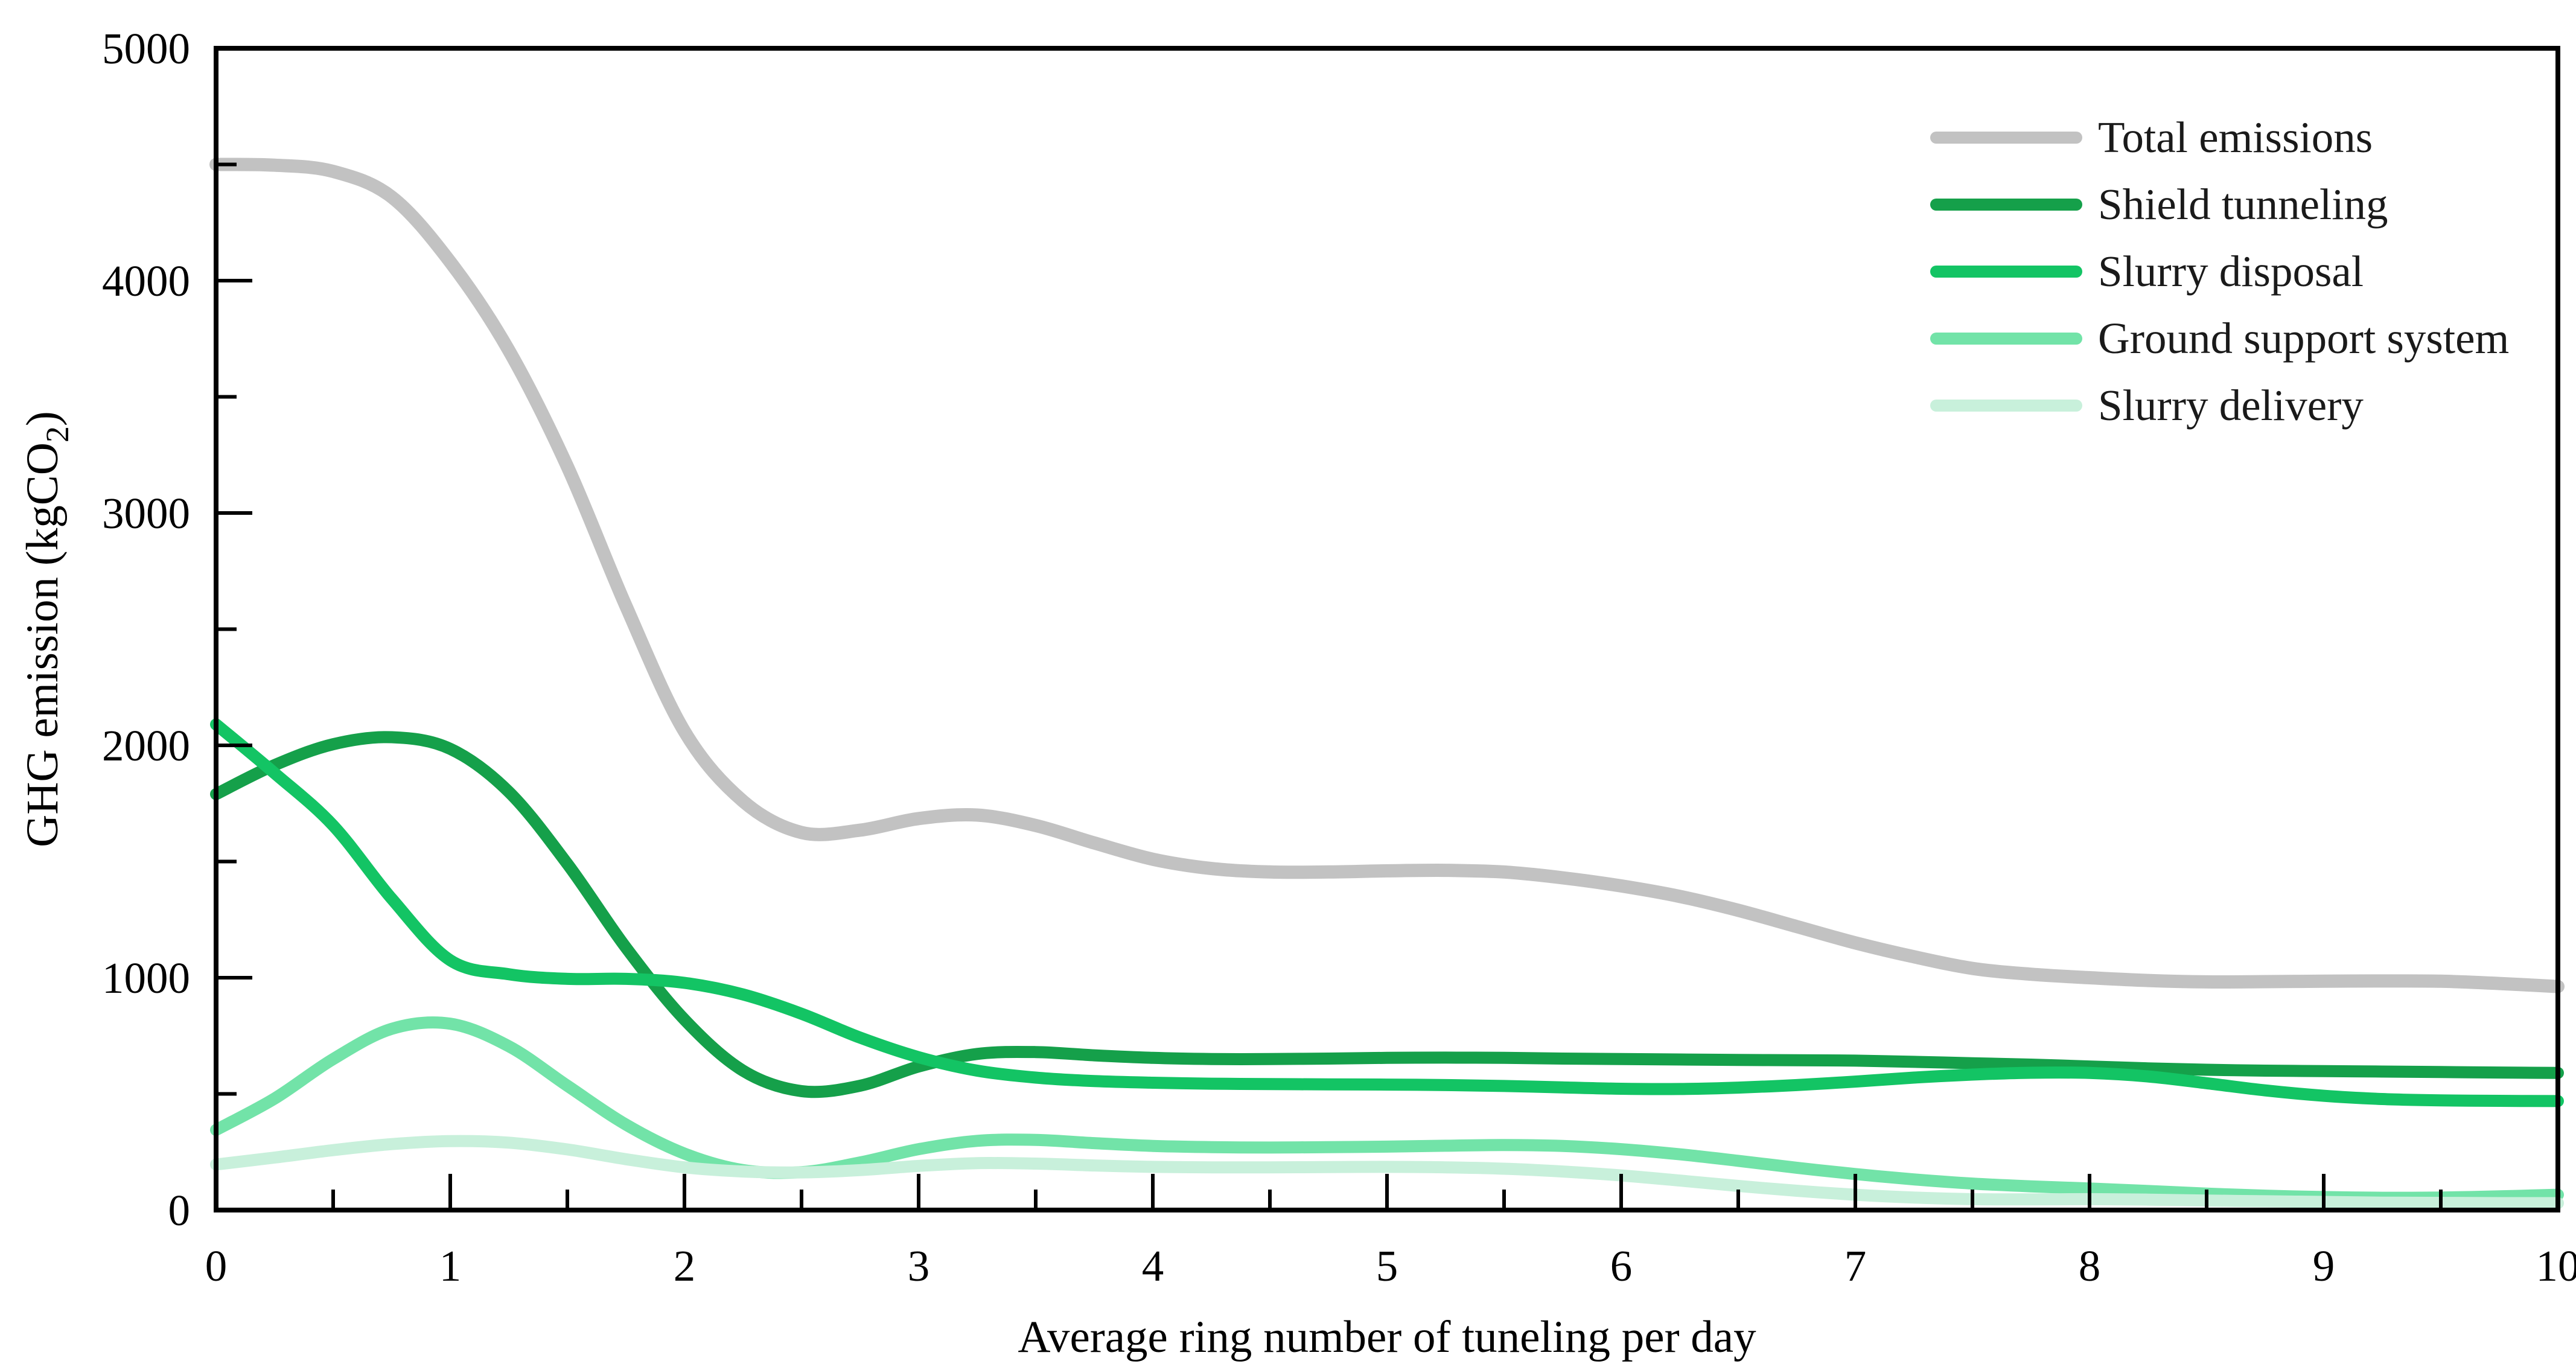 This screenshot has width=2576, height=1370. What do you see at coordinates (146, 978) in the screenshot?
I see `y-tick-label: 1000` at bounding box center [146, 978].